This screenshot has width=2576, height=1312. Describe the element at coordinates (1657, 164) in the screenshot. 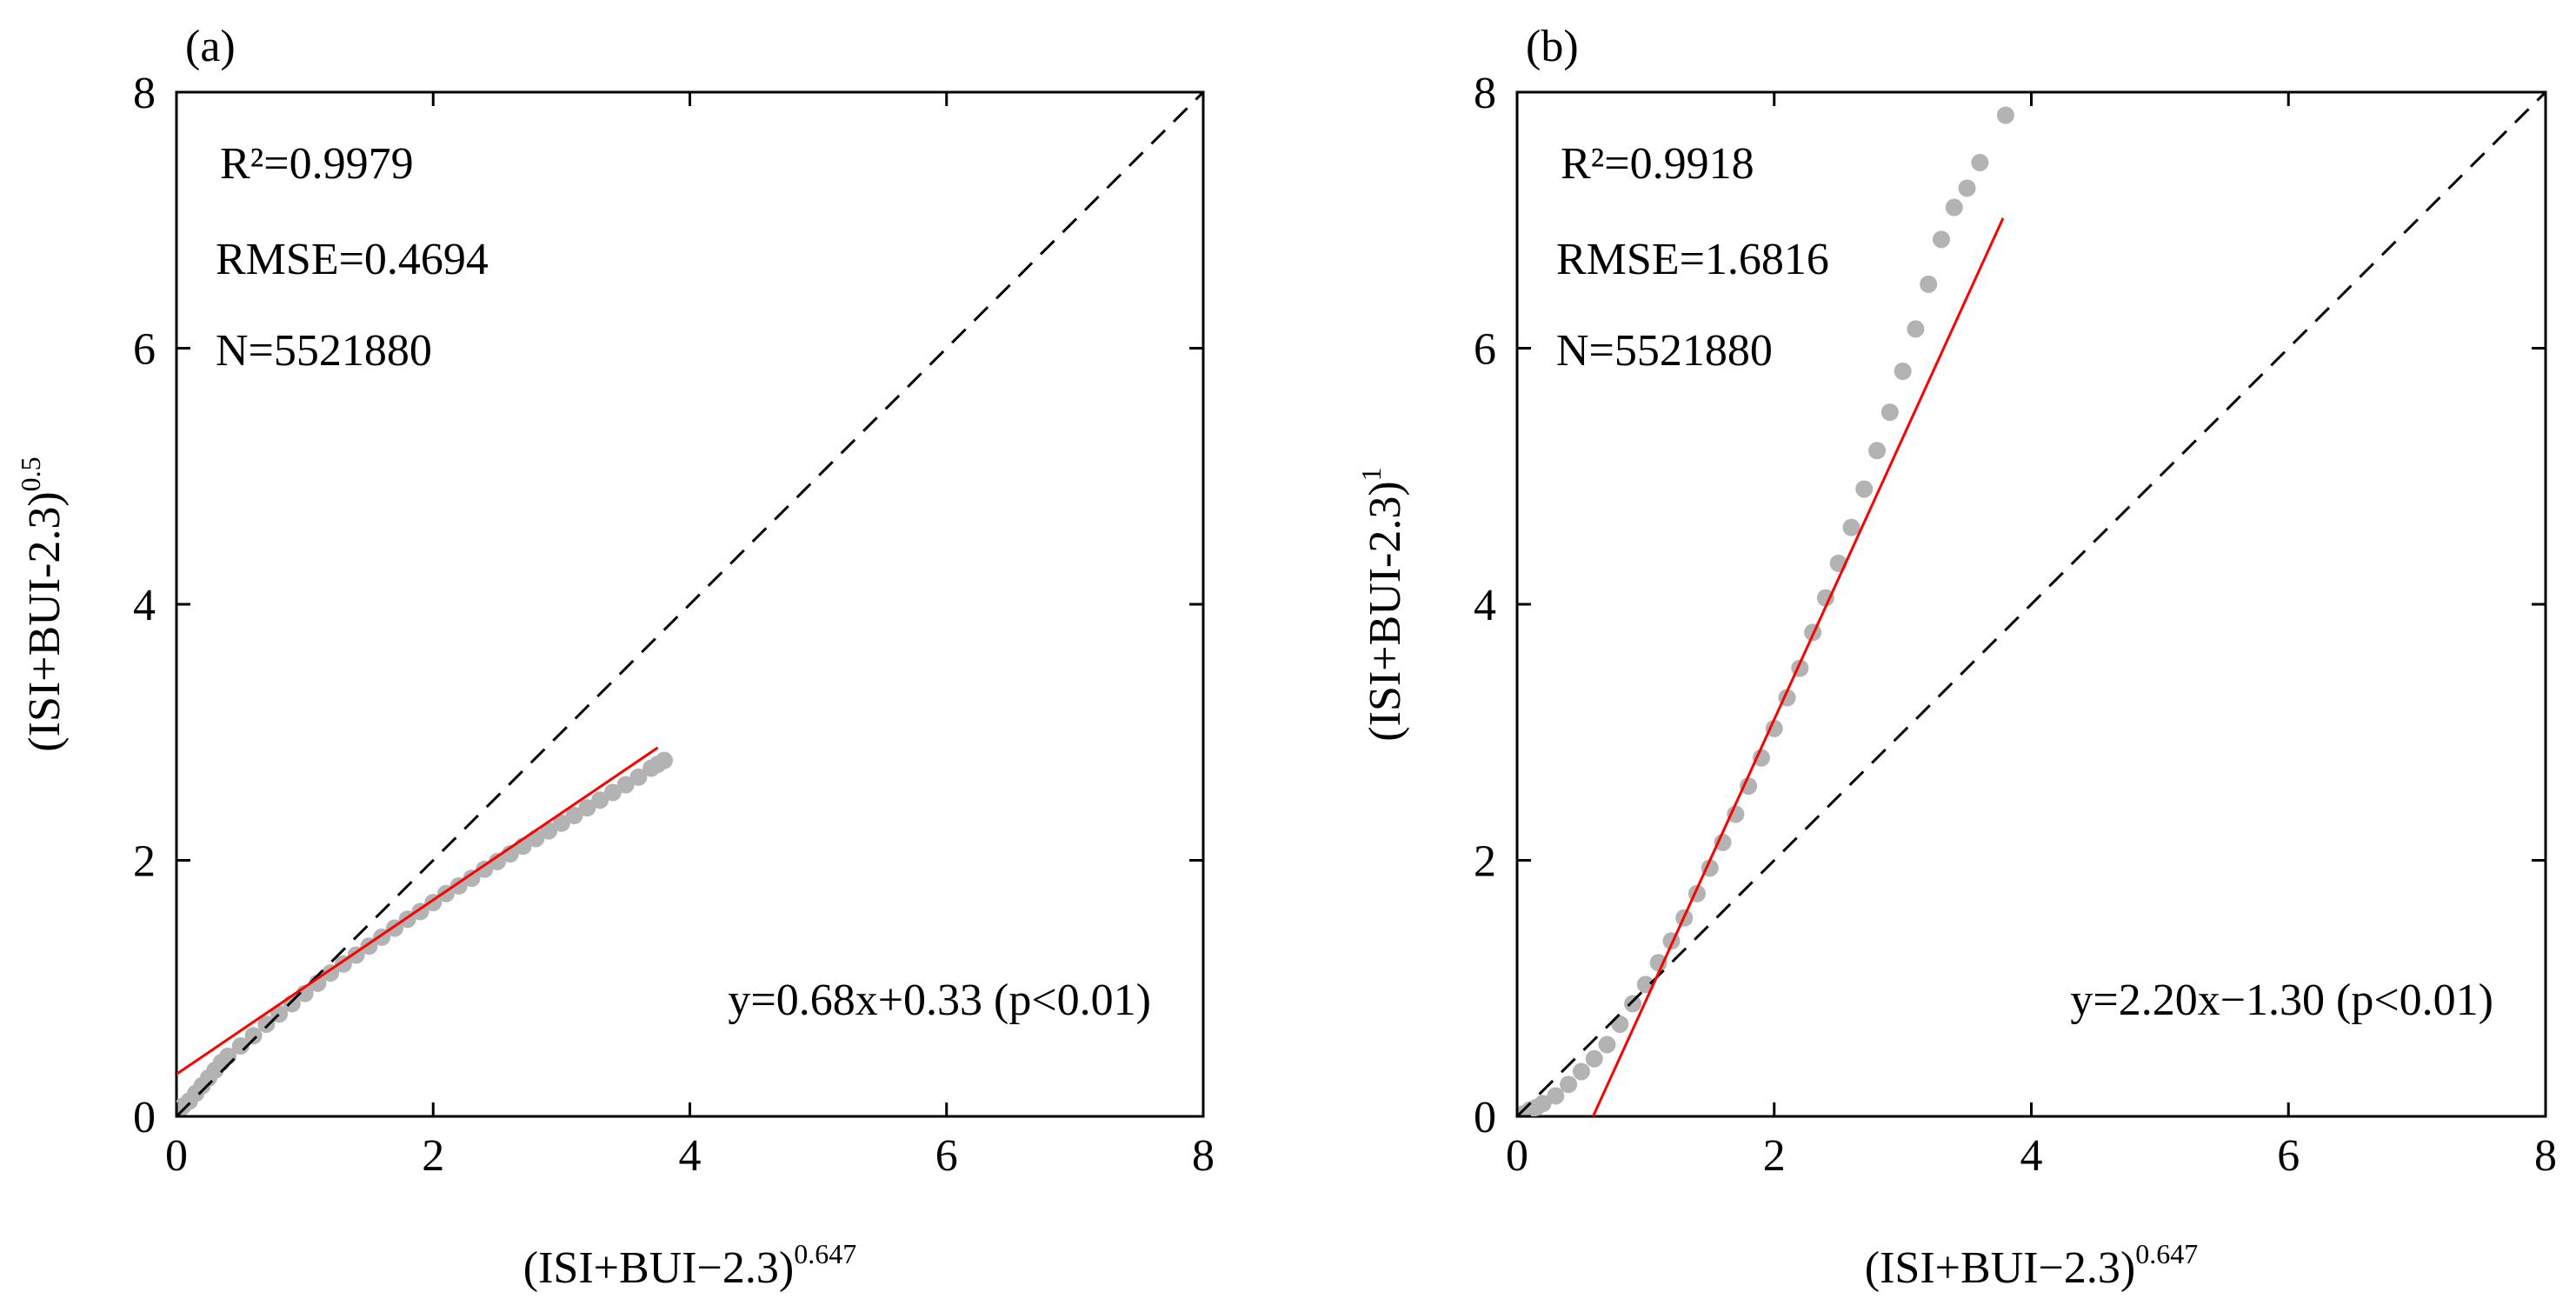

I see `r2-label-b: R²=0.9918` at that location.